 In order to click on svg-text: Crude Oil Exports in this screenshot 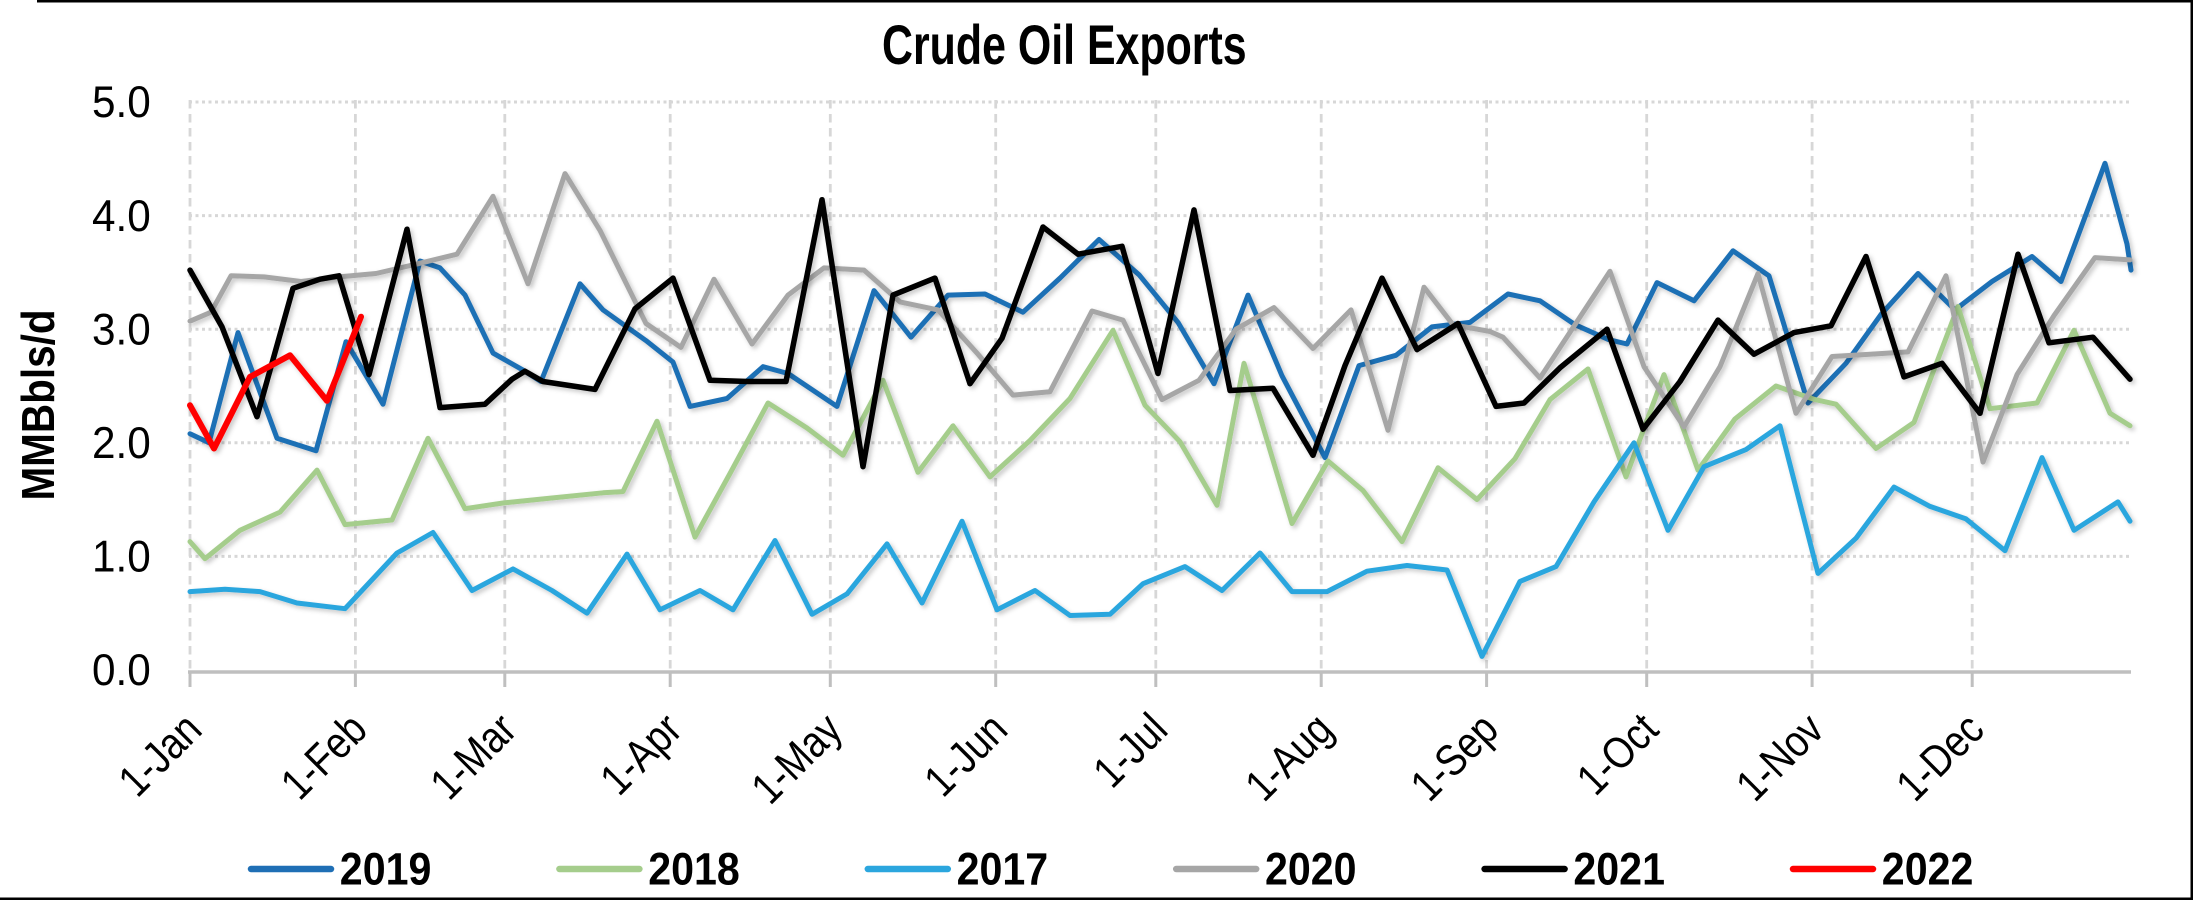, I will do `click(1064, 44)`.